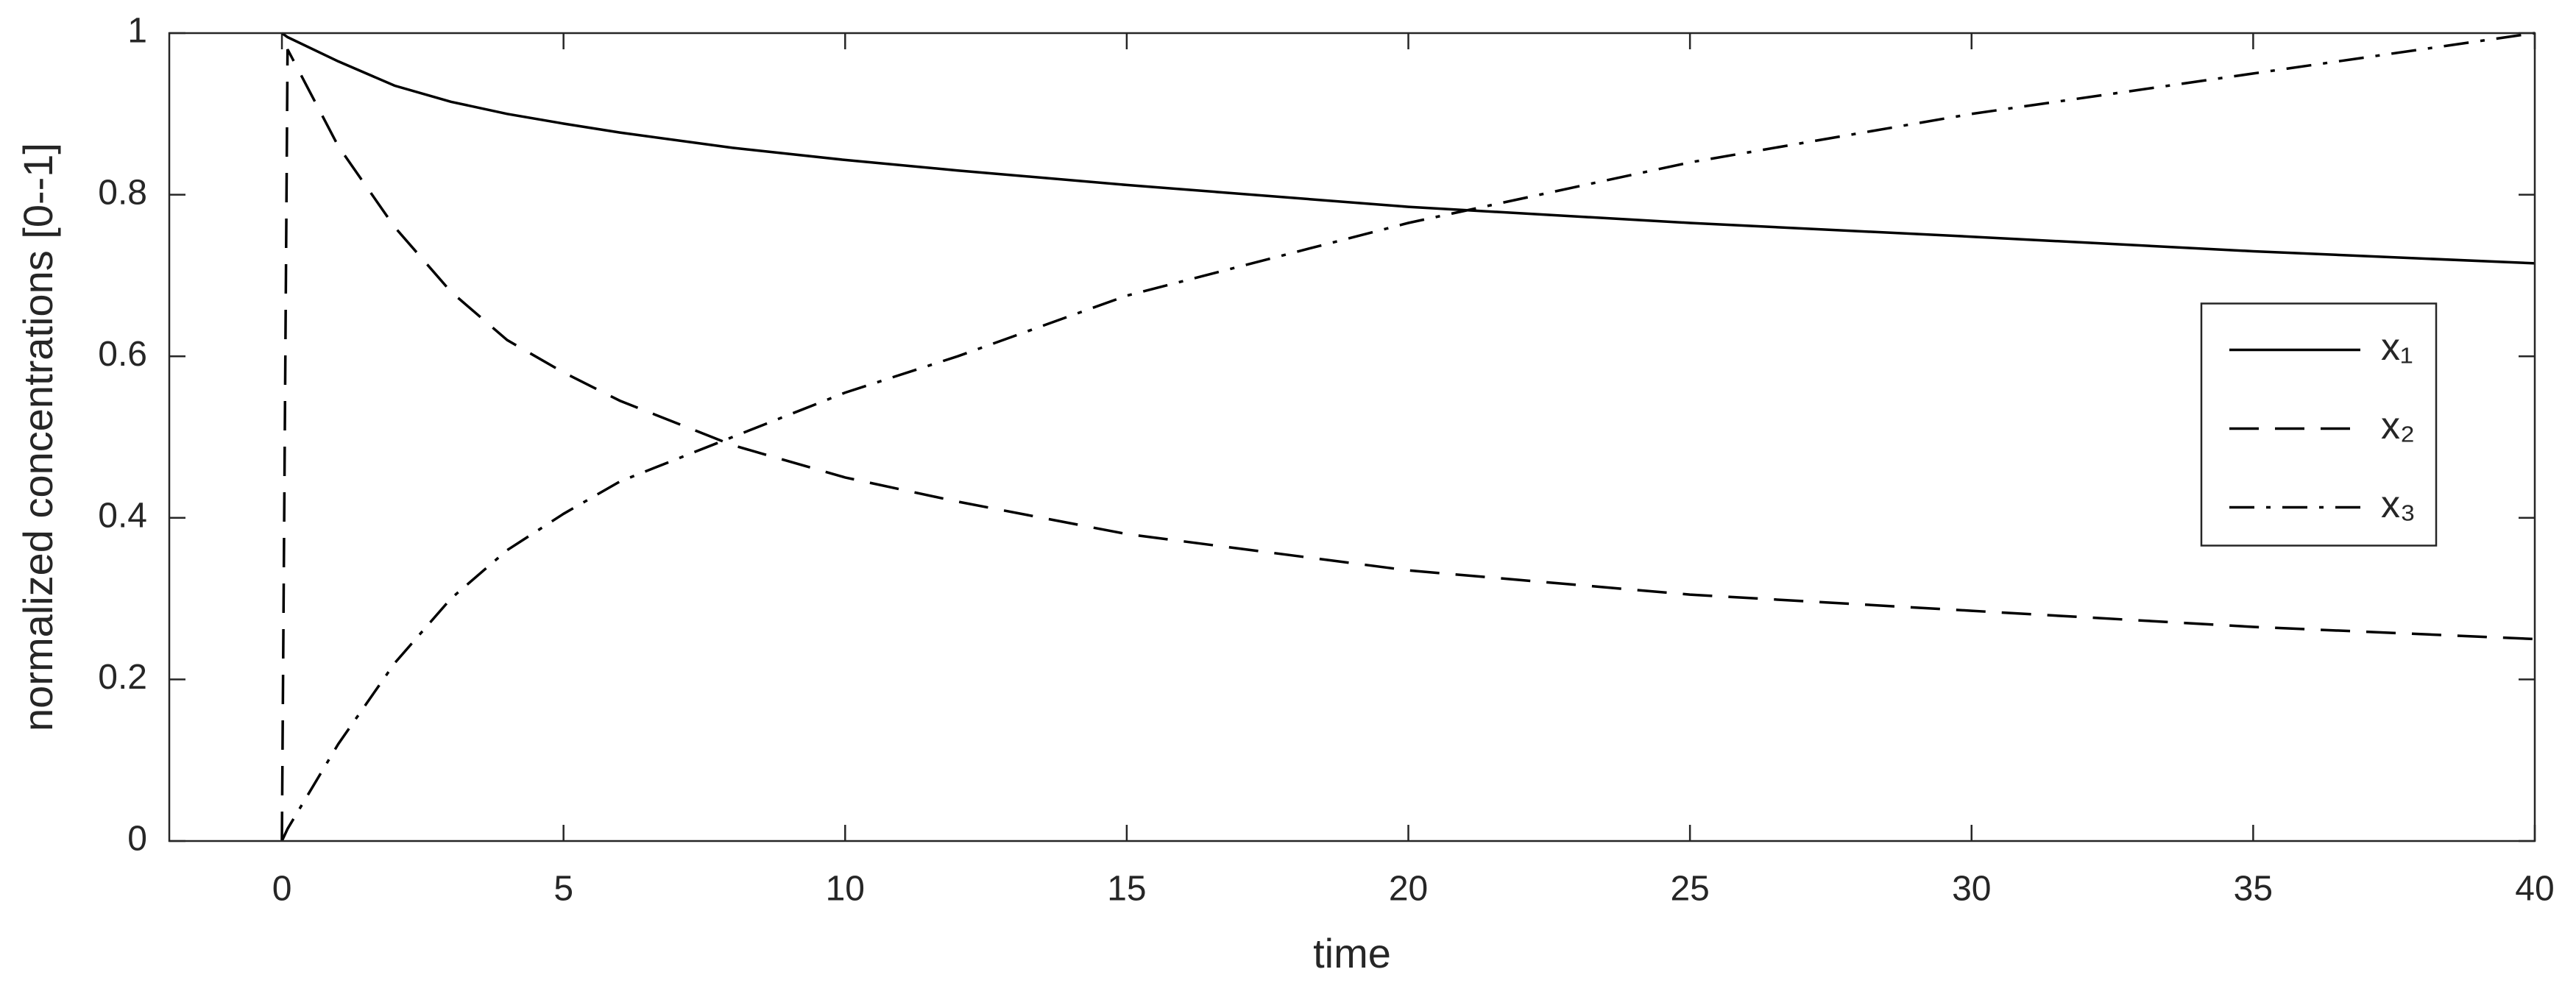 Image resolution: width=2576 pixels, height=997 pixels. What do you see at coordinates (122, 192) in the screenshot?
I see `y-tick-label: 0.8` at bounding box center [122, 192].